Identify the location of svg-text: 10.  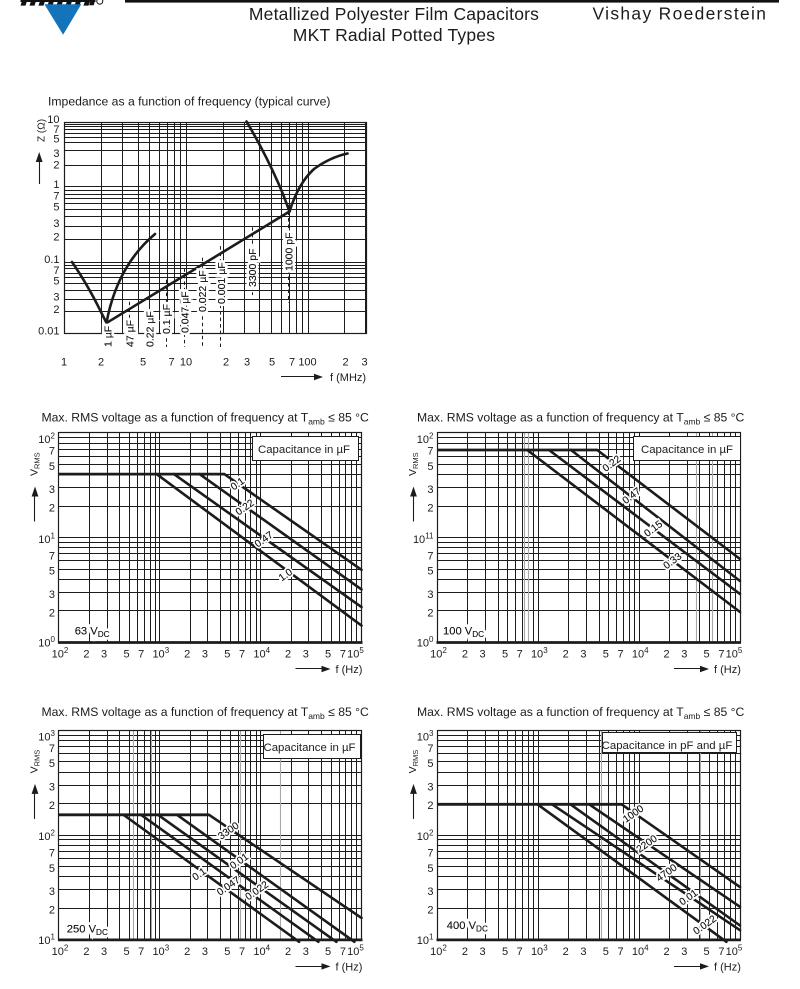
(53, 120).